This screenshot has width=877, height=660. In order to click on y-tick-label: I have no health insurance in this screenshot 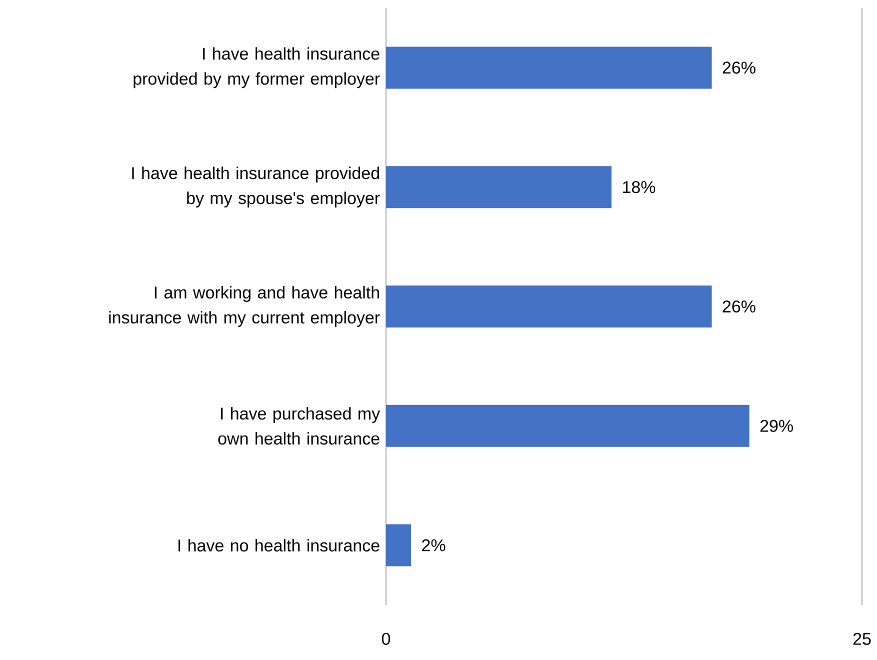, I will do `click(279, 545)`.